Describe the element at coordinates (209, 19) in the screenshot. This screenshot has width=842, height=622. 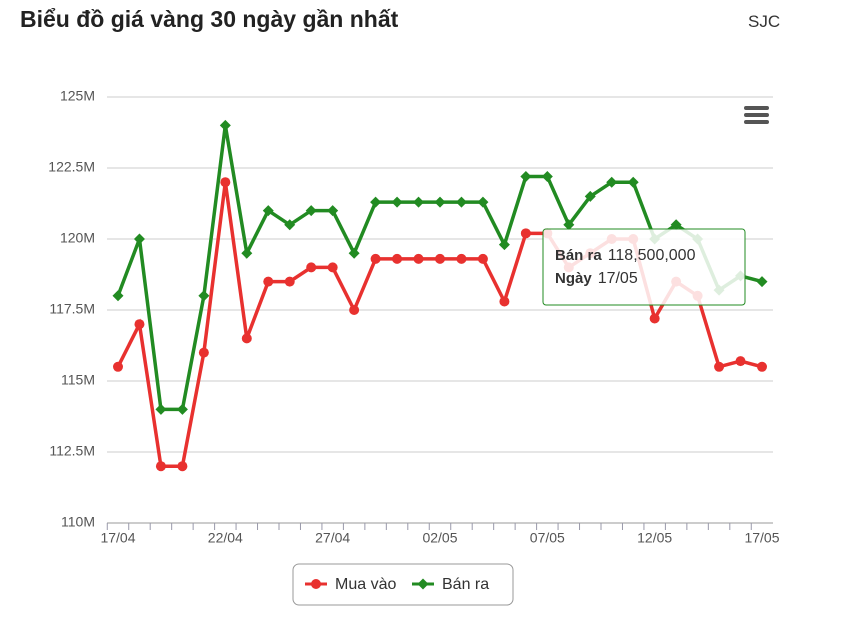
I see `title: Biểu đồ giá vàng 30 ngày gần nhất` at that location.